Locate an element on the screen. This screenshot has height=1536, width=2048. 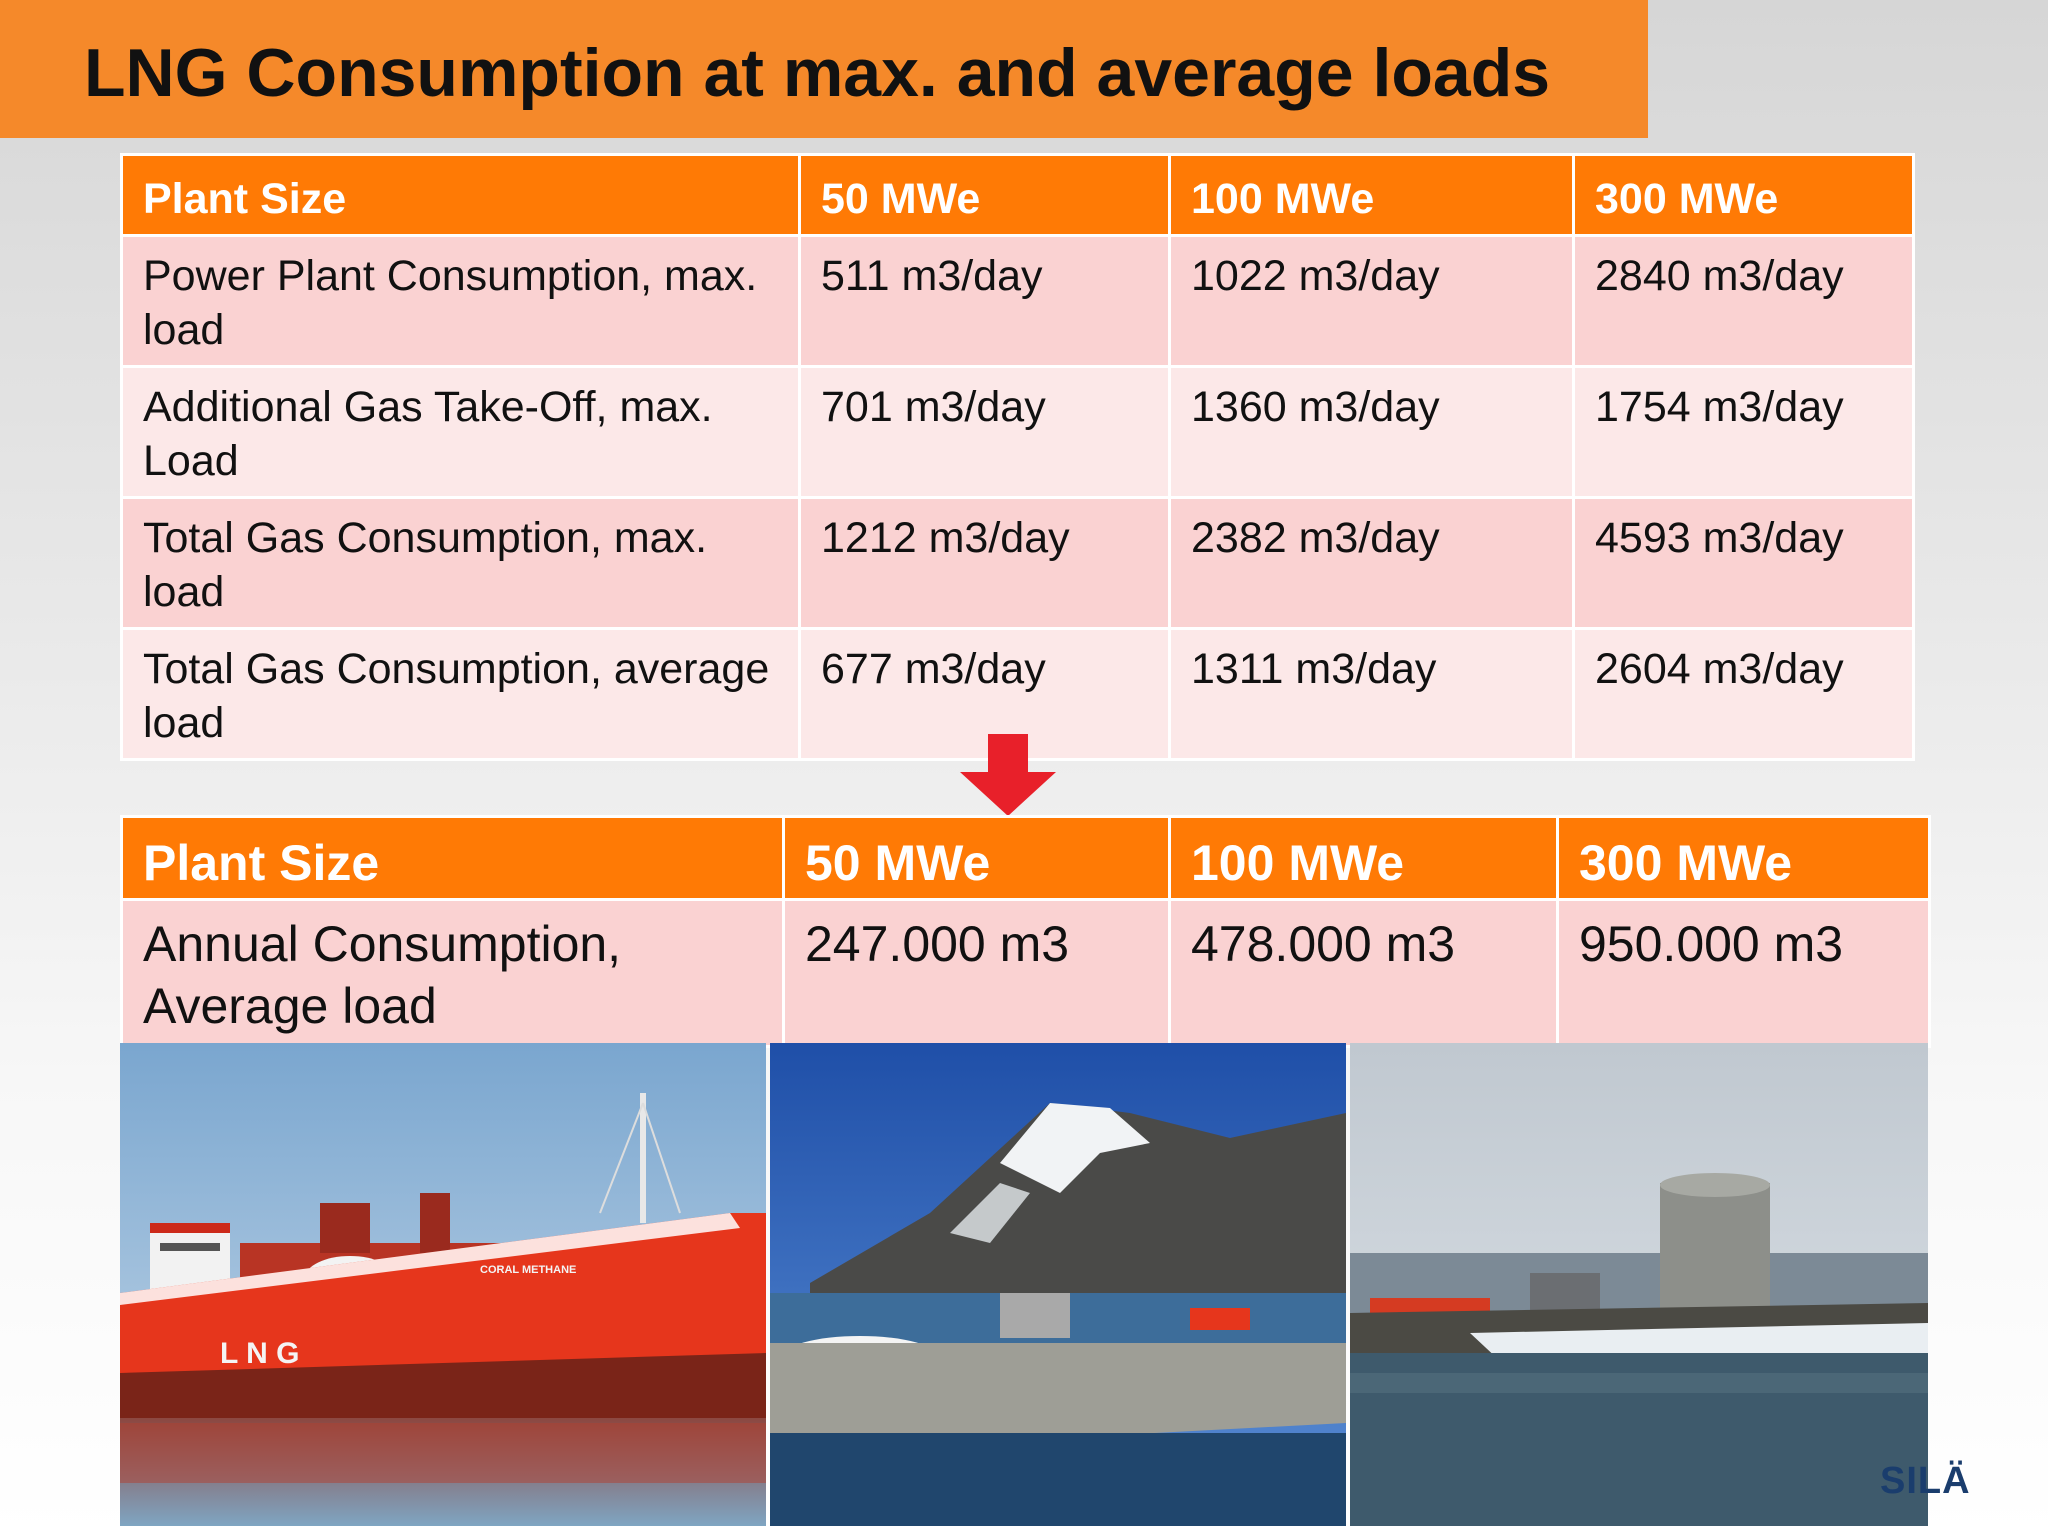
table-cell: 950.000 m3 is located at coordinates (1743, 973).